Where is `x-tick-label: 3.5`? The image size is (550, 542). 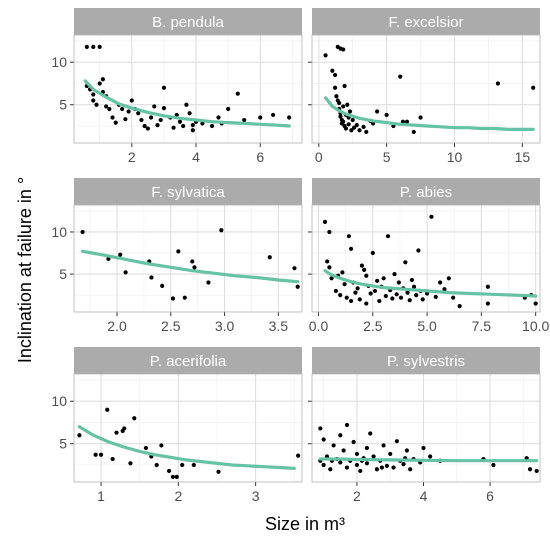
x-tick-label: 3.5 is located at coordinates (279, 326).